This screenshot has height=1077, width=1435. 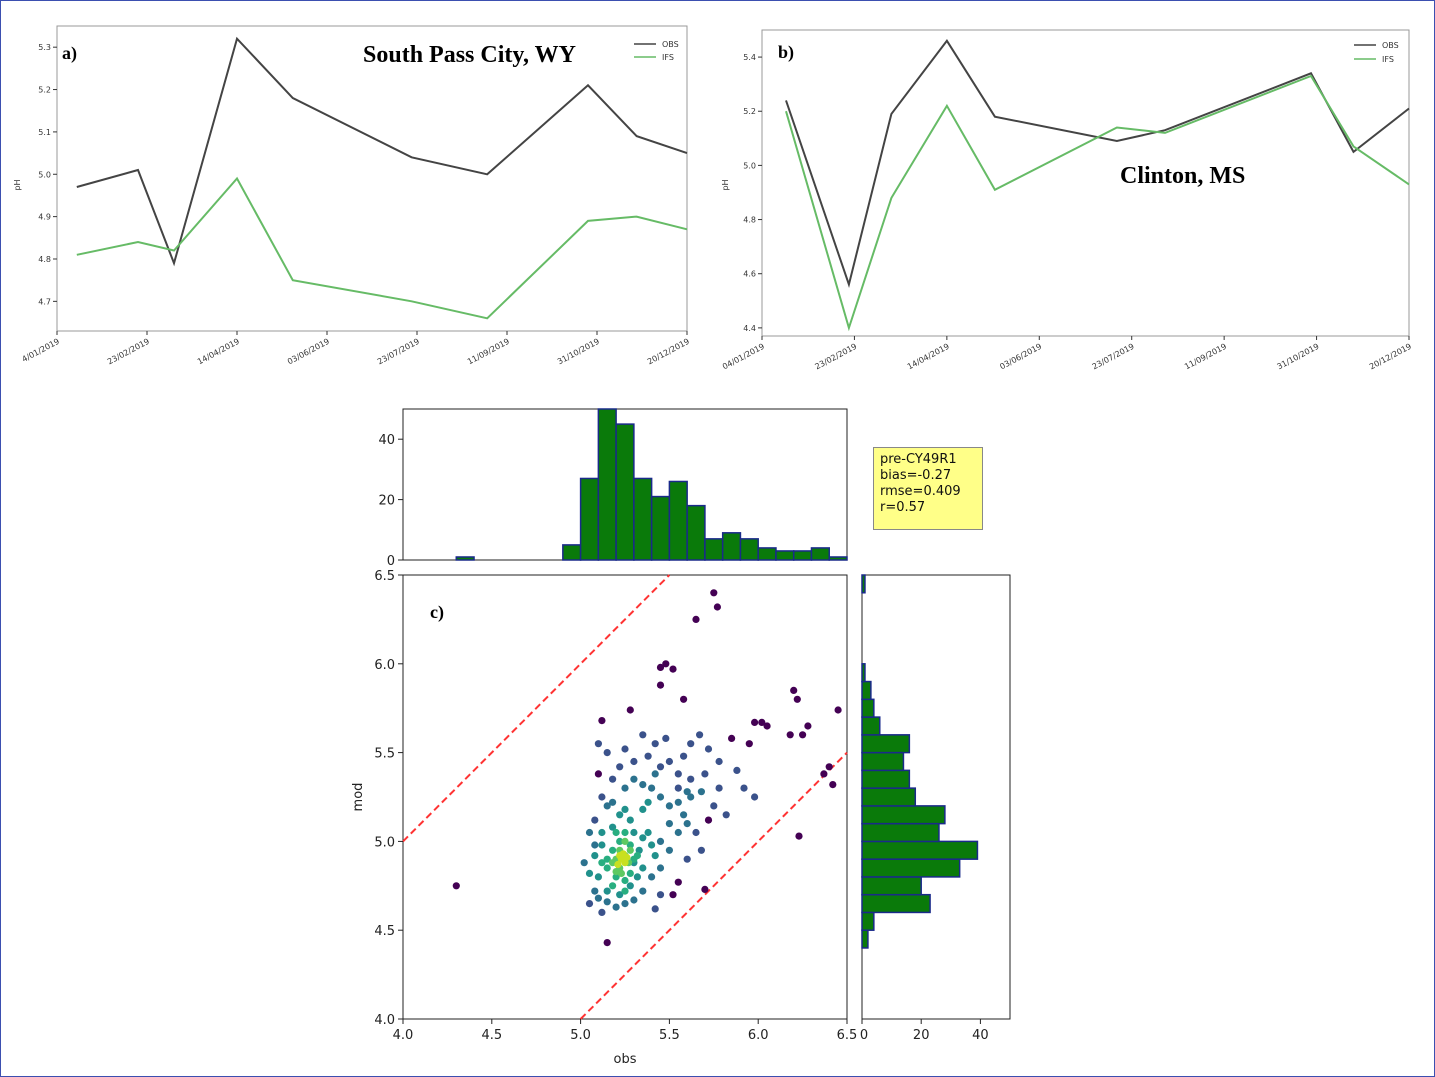 What do you see at coordinates (918, 459) in the screenshot?
I see `stats-label: pre-CY49R1` at bounding box center [918, 459].